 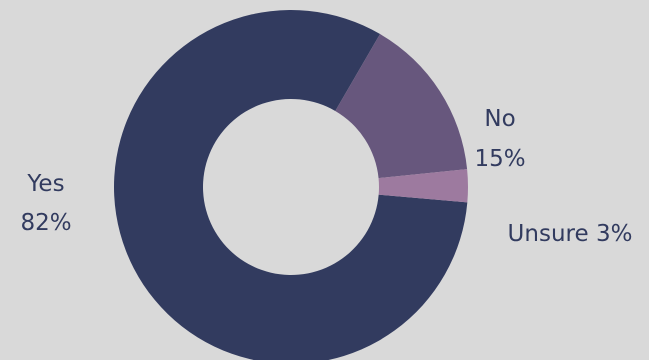 I want to click on slice-no, so click(x=401, y=106).